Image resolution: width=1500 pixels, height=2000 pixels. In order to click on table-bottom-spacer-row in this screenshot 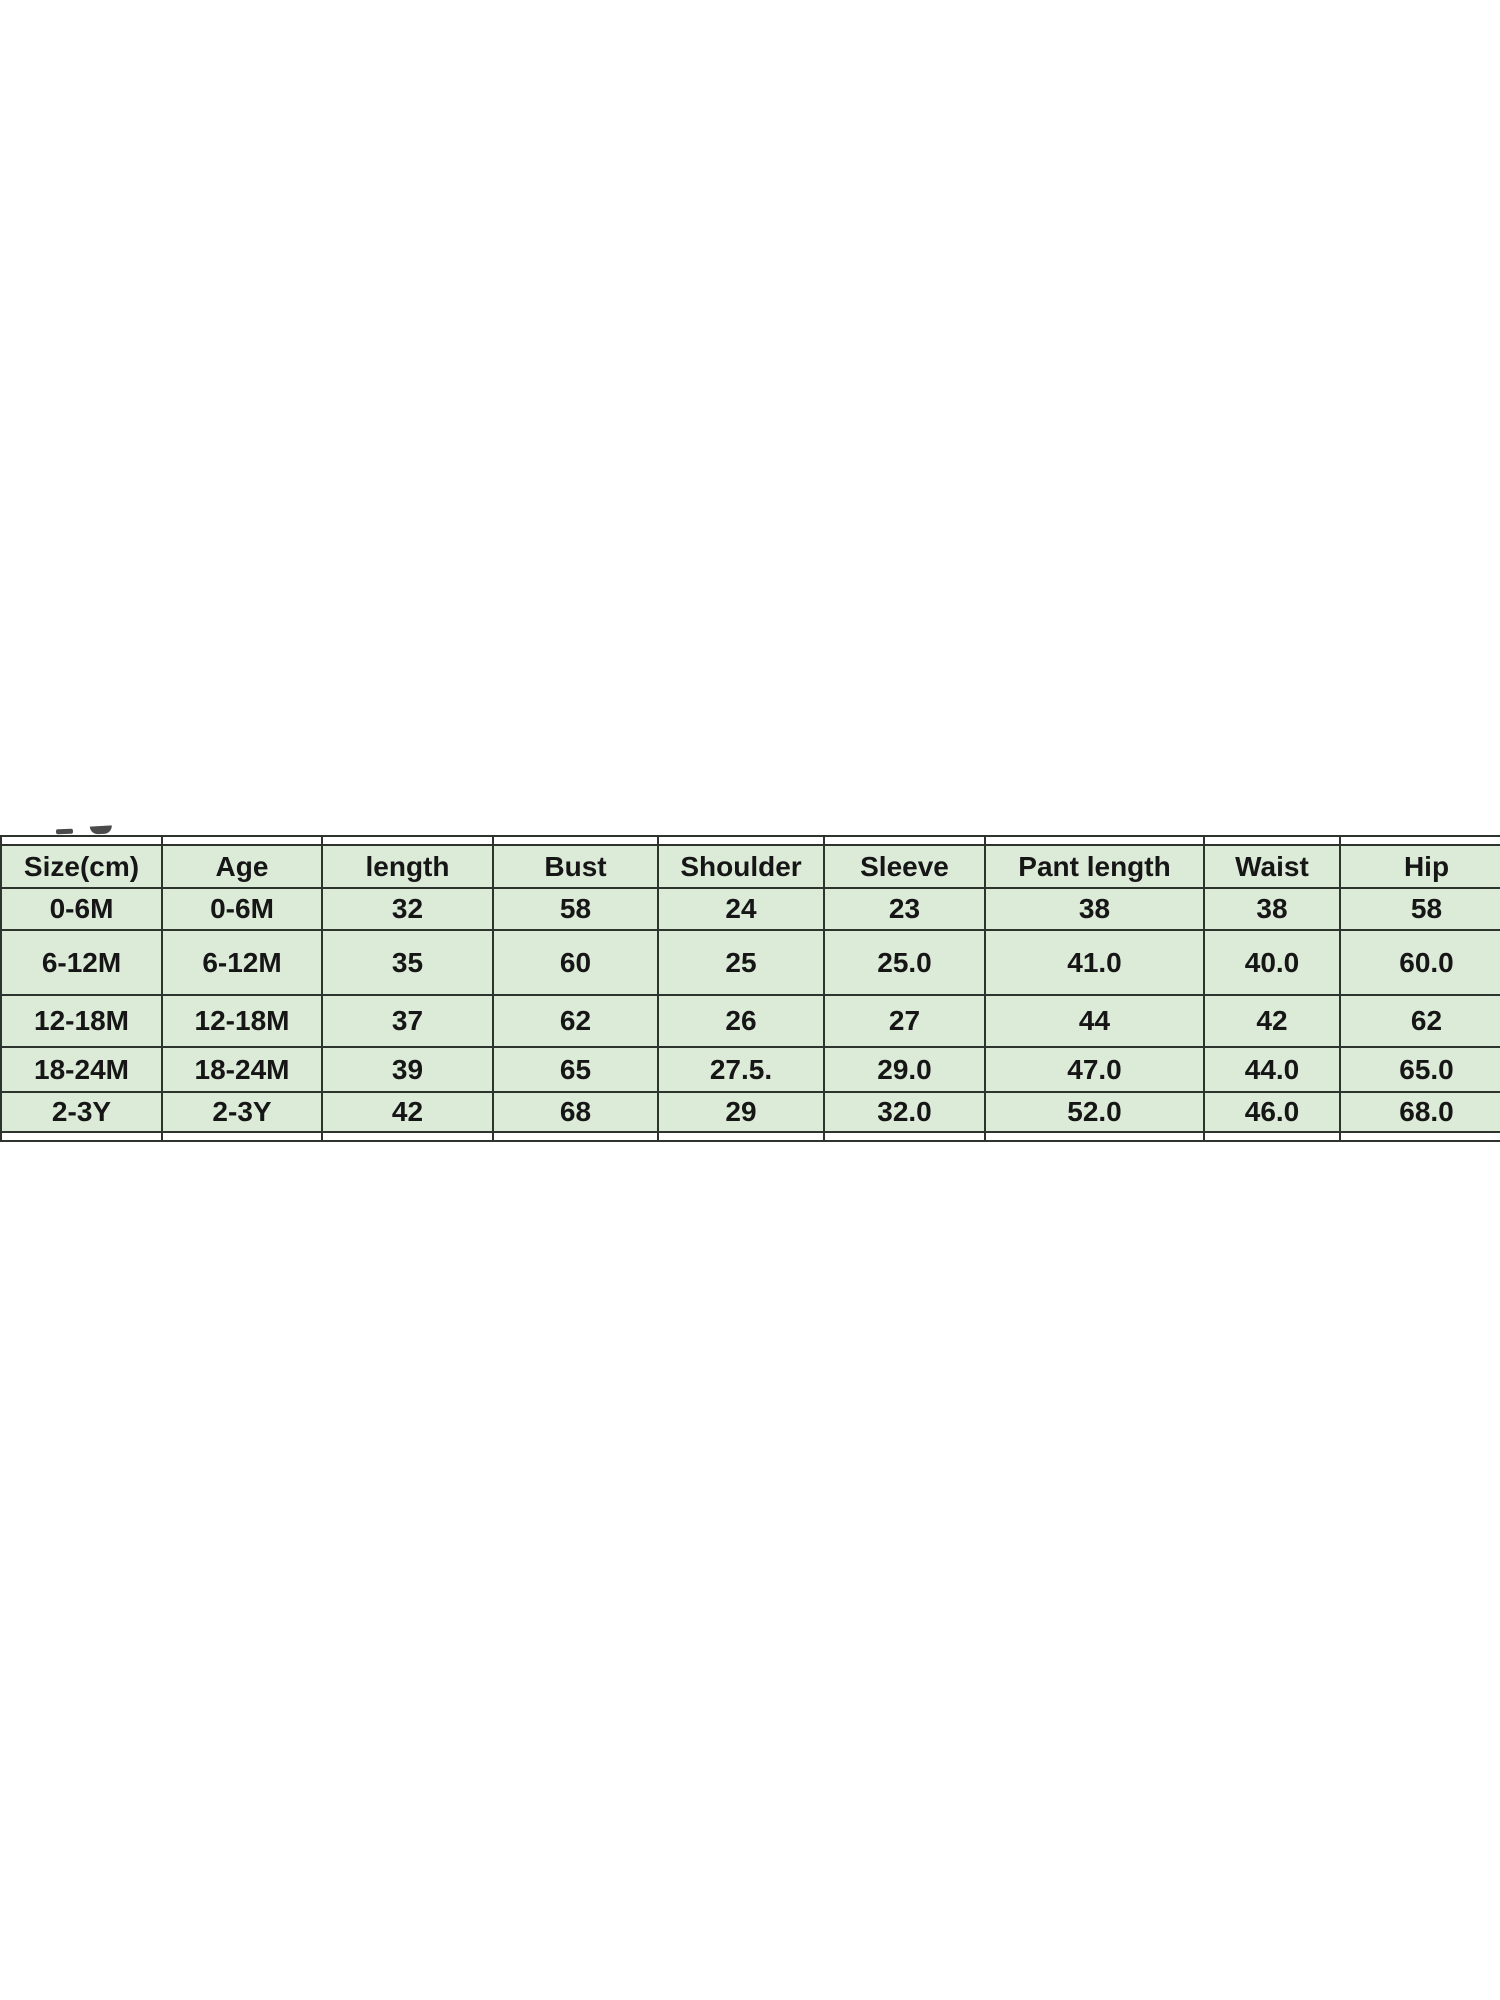, I will do `click(750, 1136)`.